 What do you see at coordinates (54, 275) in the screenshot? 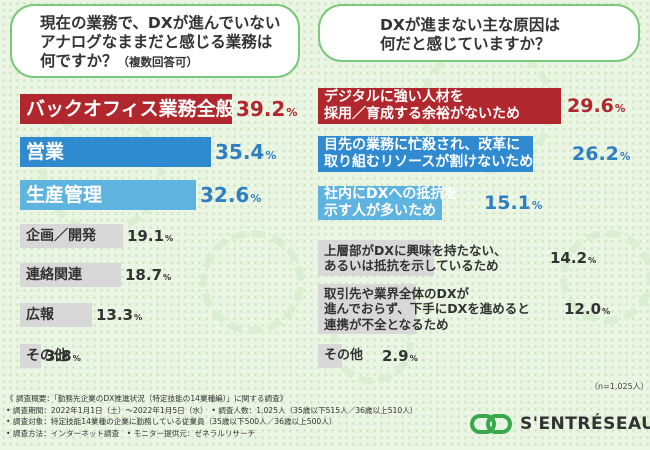
I see `left-bar-label: 連絡関連` at bounding box center [54, 275].